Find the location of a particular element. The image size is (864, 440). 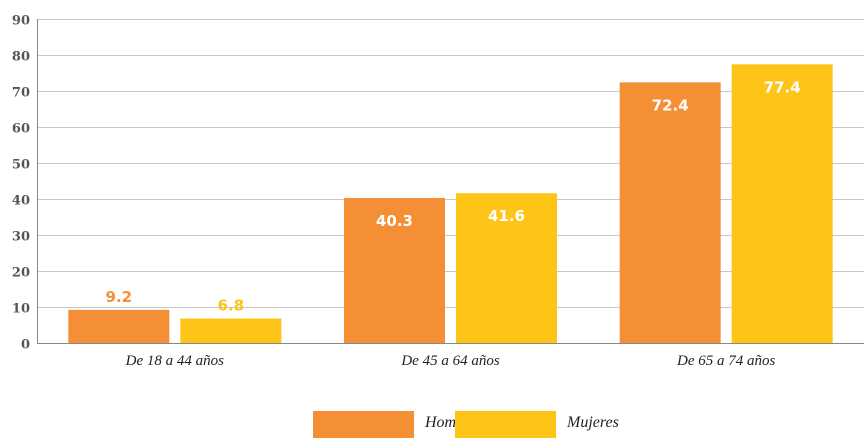

data-label: 77.4 is located at coordinates (782, 87).